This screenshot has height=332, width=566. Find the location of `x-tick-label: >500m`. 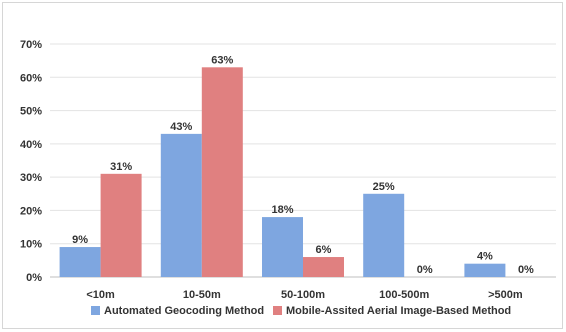

x-tick-label: >500m is located at coordinates (505, 295).